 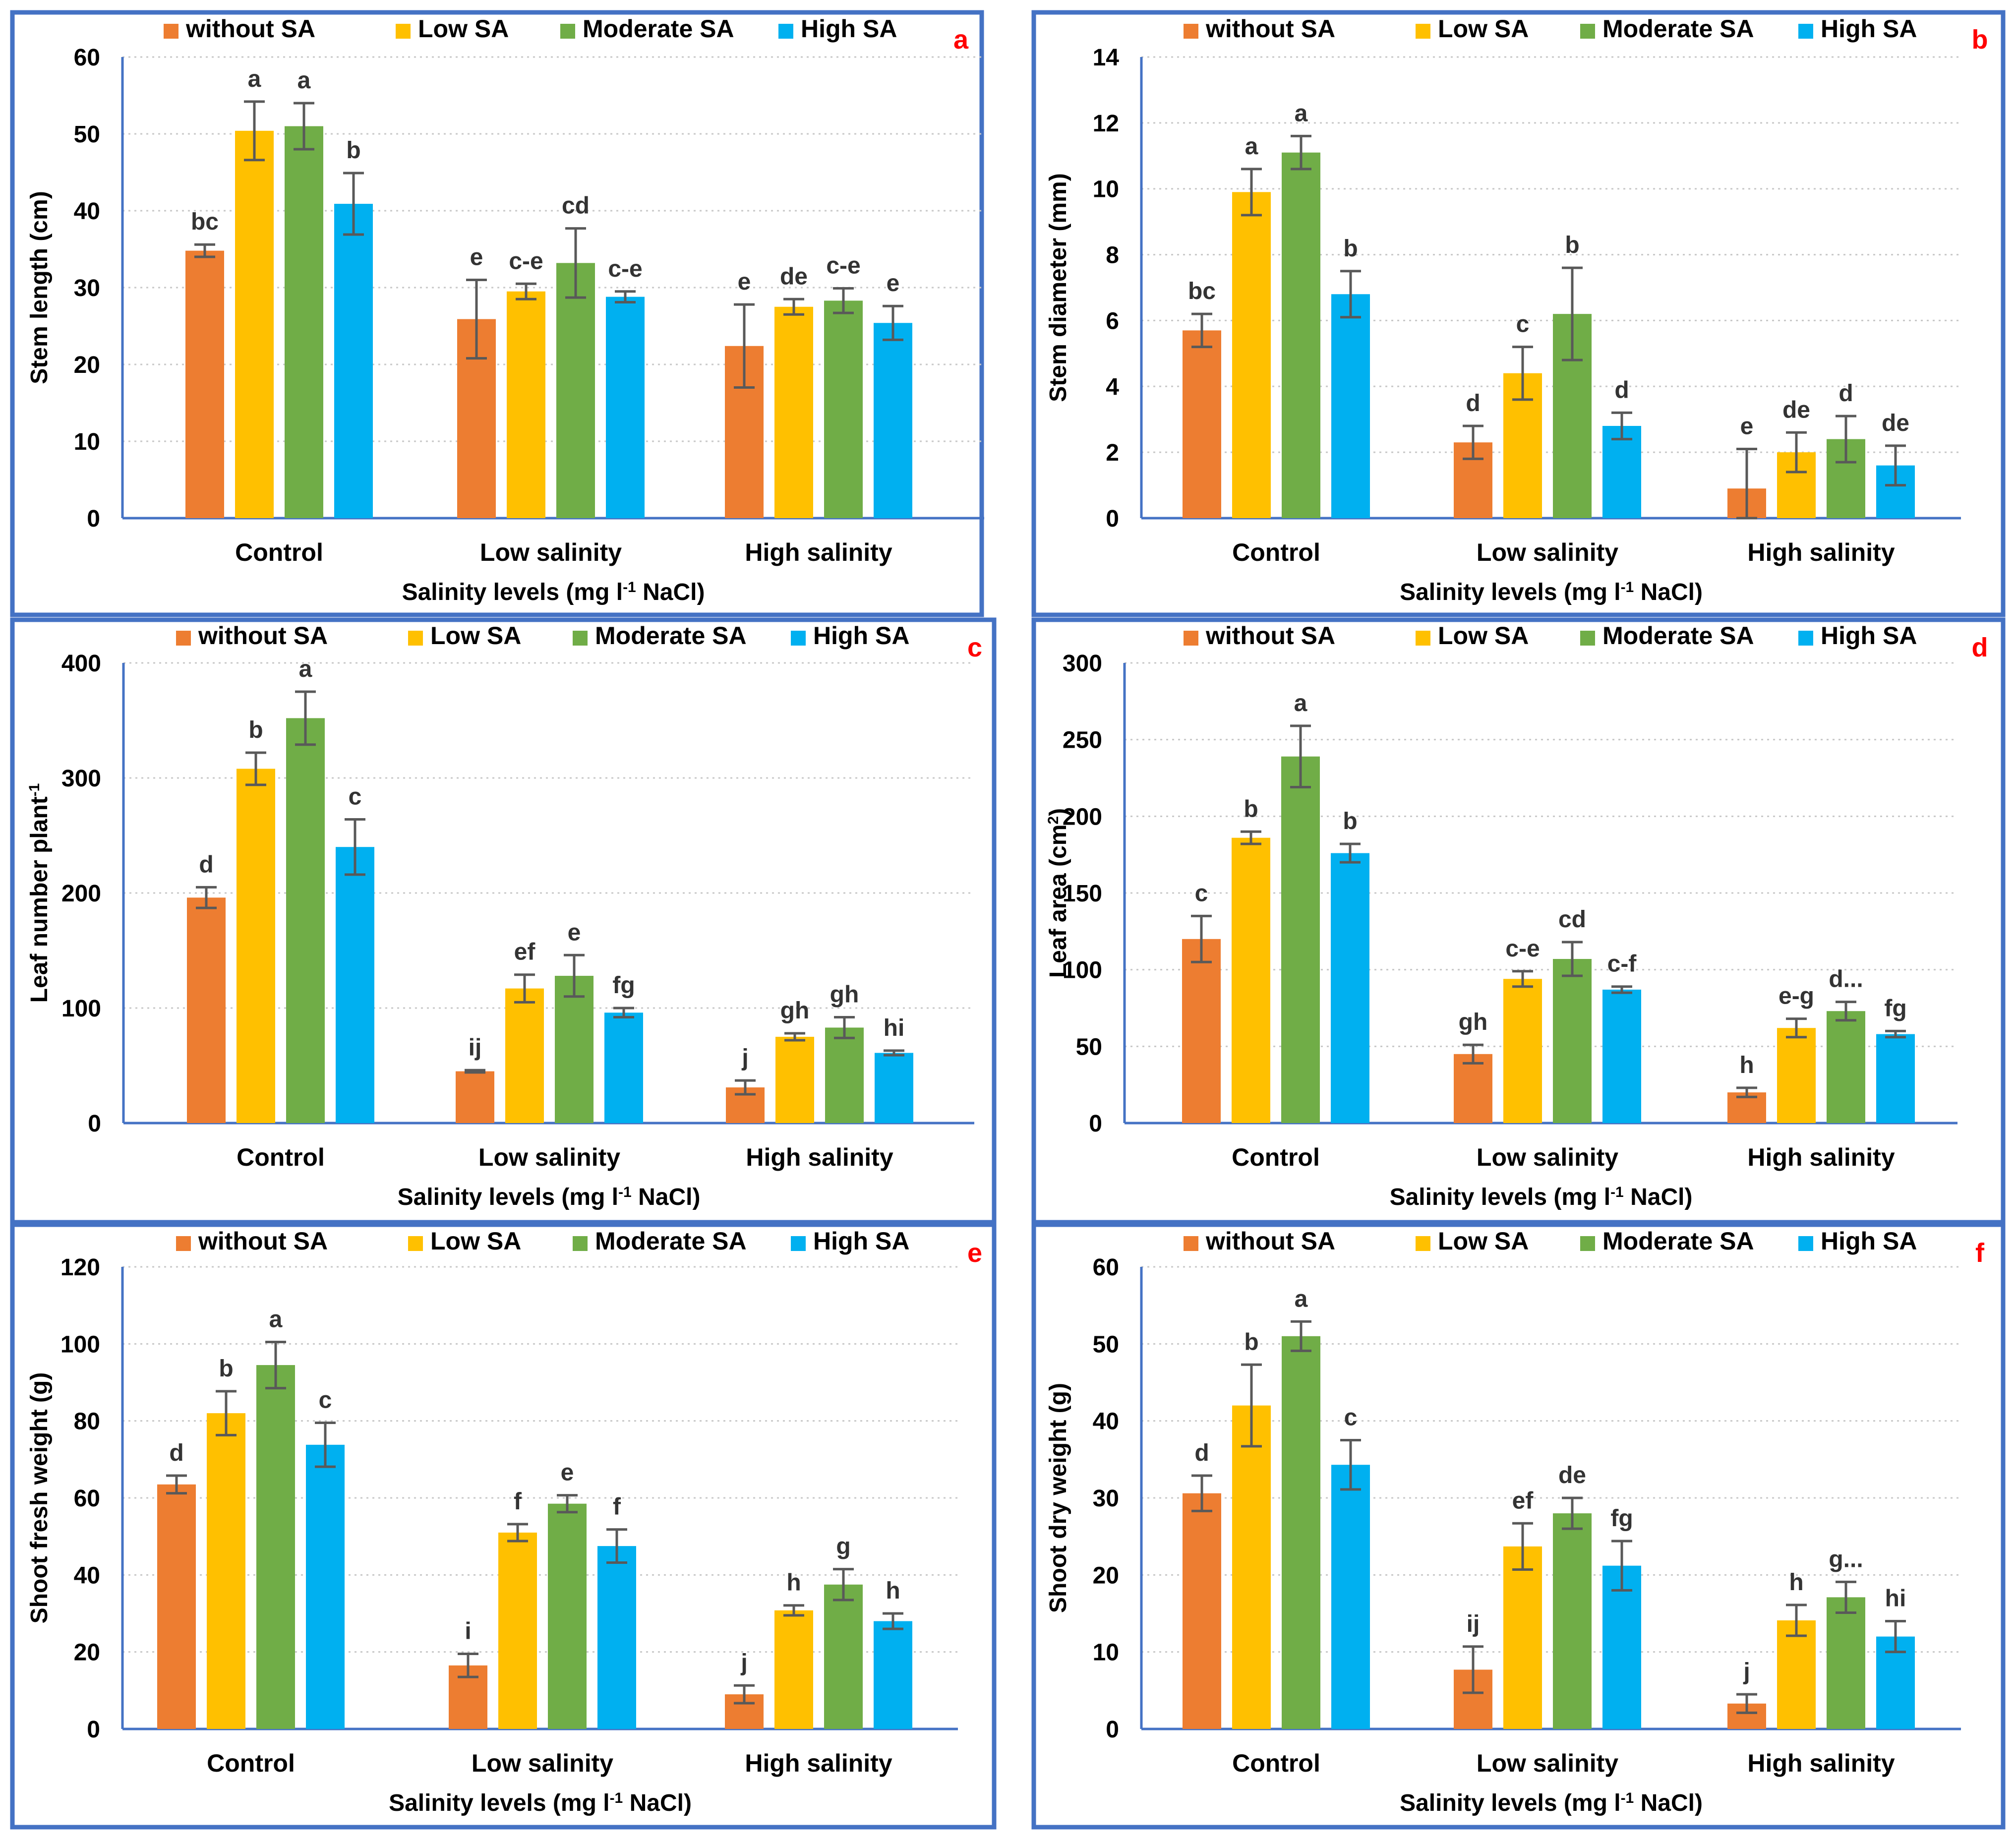 What do you see at coordinates (1276, 1157) in the screenshot?
I see `x-tick-label: Control` at bounding box center [1276, 1157].